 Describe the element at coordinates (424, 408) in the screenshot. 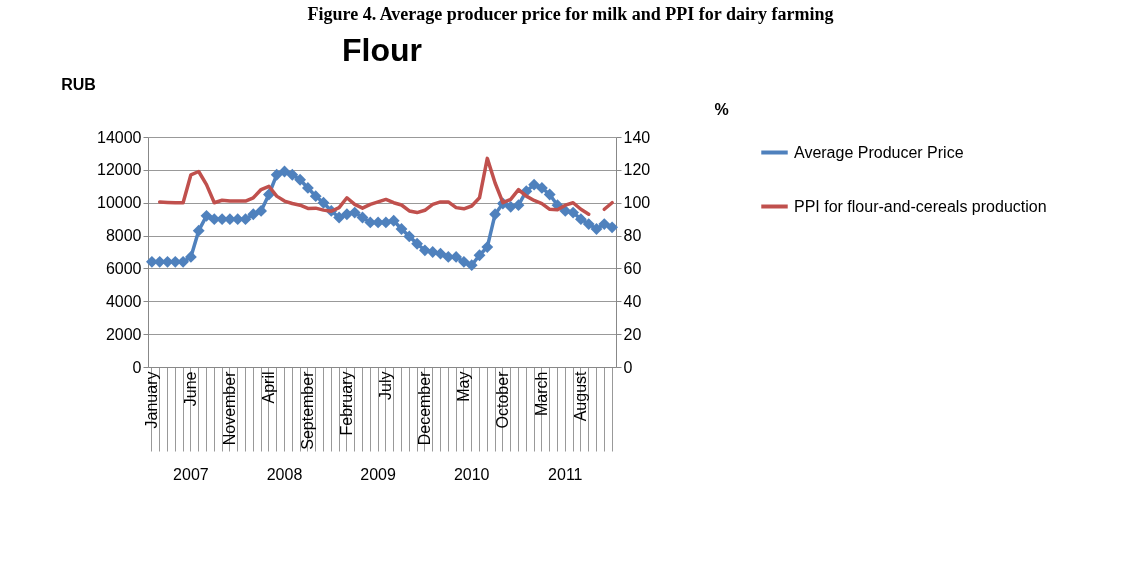

I see `x-tick-label: December` at that location.